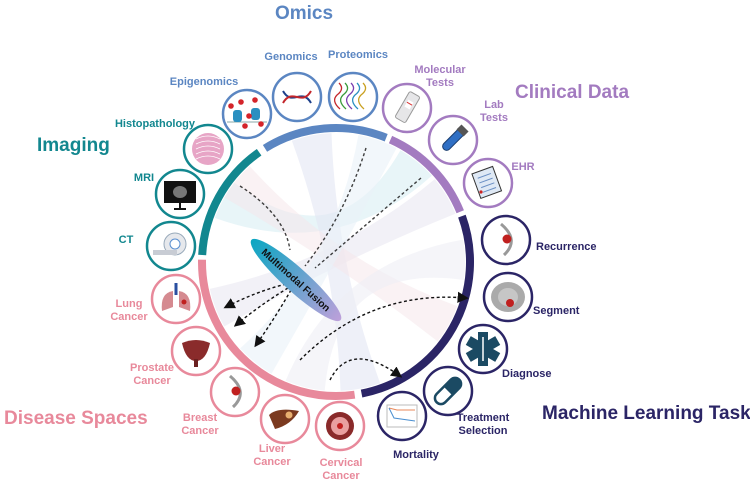 This screenshot has height=486, width=750. What do you see at coordinates (304, 13) in the screenshot?
I see `omics-title: Omics` at bounding box center [304, 13].